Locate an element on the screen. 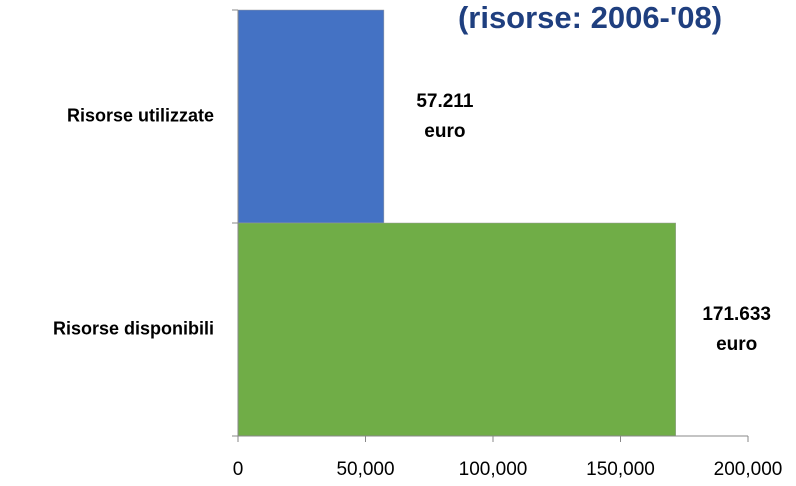 This screenshot has width=796, height=486. x-tick-label: 0 is located at coordinates (238, 469).